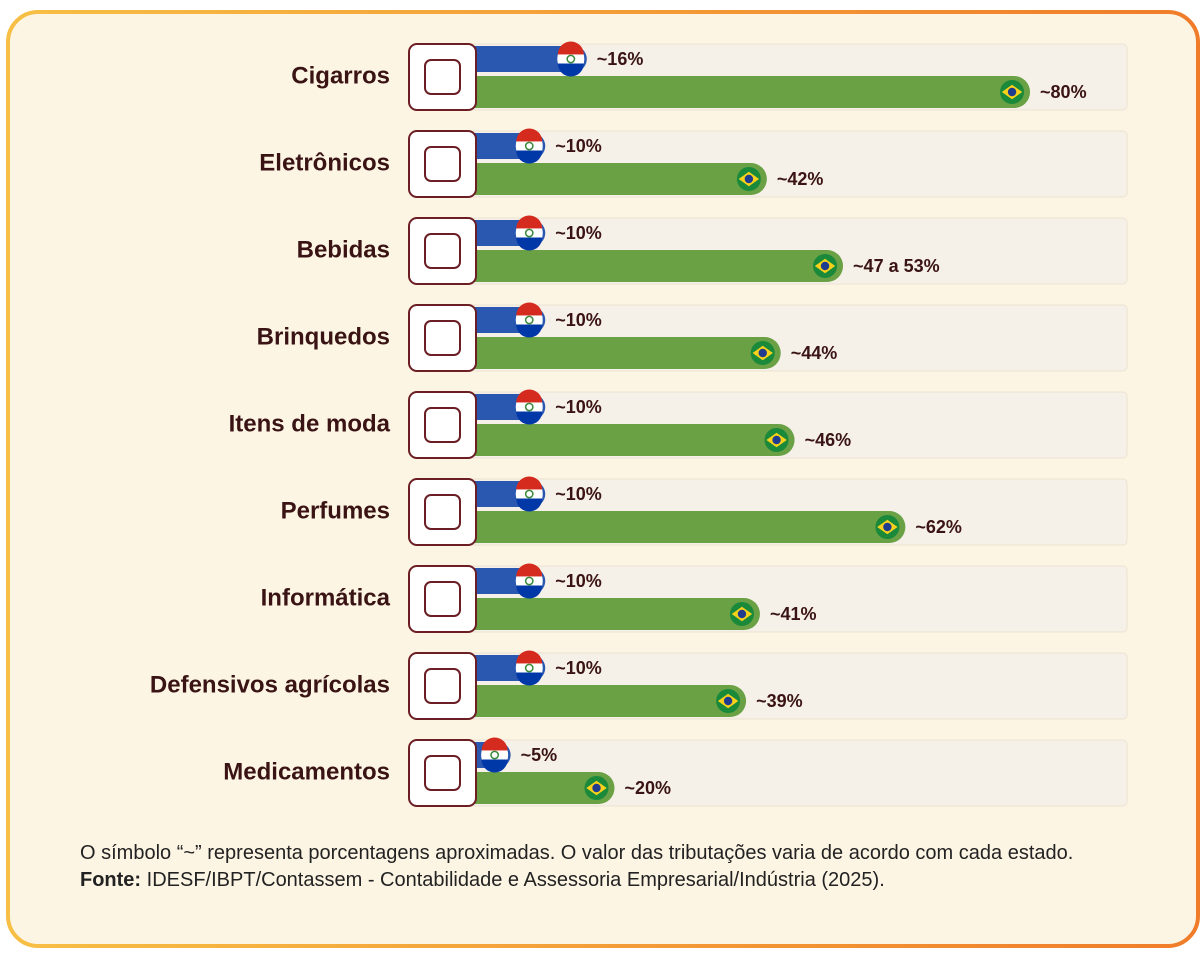 This screenshot has width=1204, height=956. What do you see at coordinates (343, 249) in the screenshot?
I see `category-label: Bebidas` at bounding box center [343, 249].